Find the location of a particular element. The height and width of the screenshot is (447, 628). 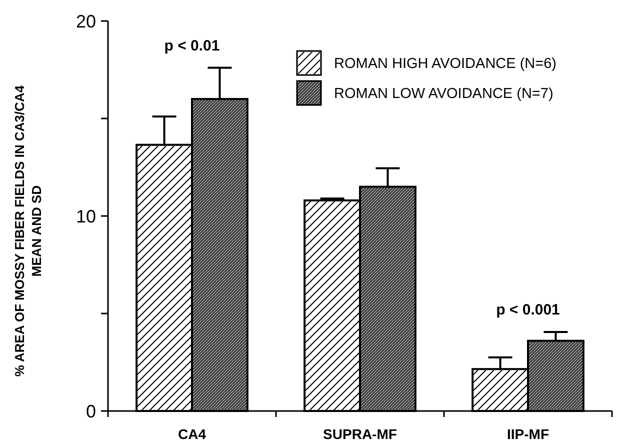

annotation: p < 0.001 is located at coordinates (528, 309).